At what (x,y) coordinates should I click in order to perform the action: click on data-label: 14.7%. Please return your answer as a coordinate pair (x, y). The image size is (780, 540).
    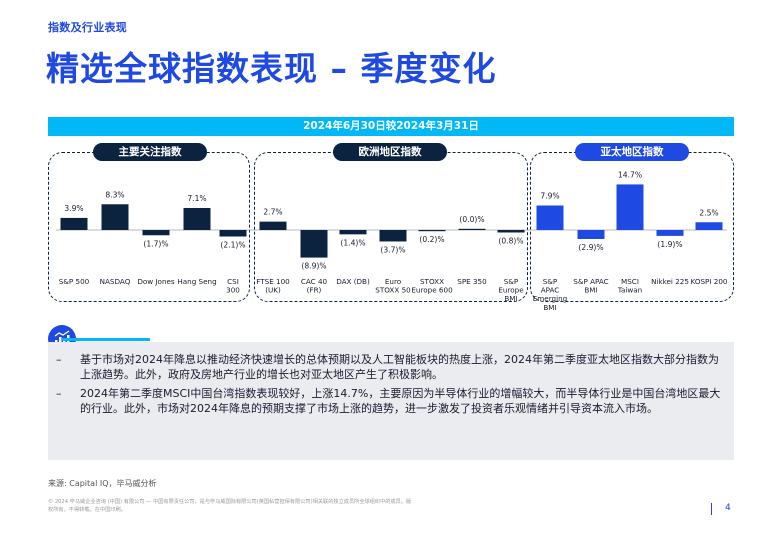
    Looking at the image, I should click on (630, 174).